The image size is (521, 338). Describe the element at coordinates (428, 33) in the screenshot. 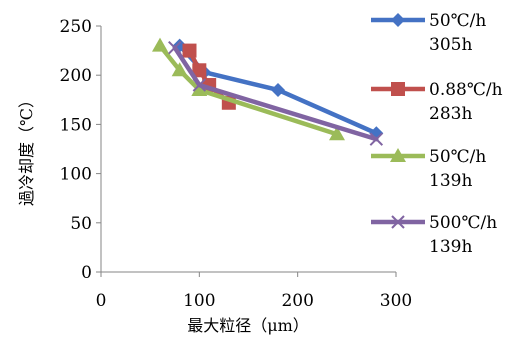

I see `legend-entry-1: 50℃/h 305h` at that location.